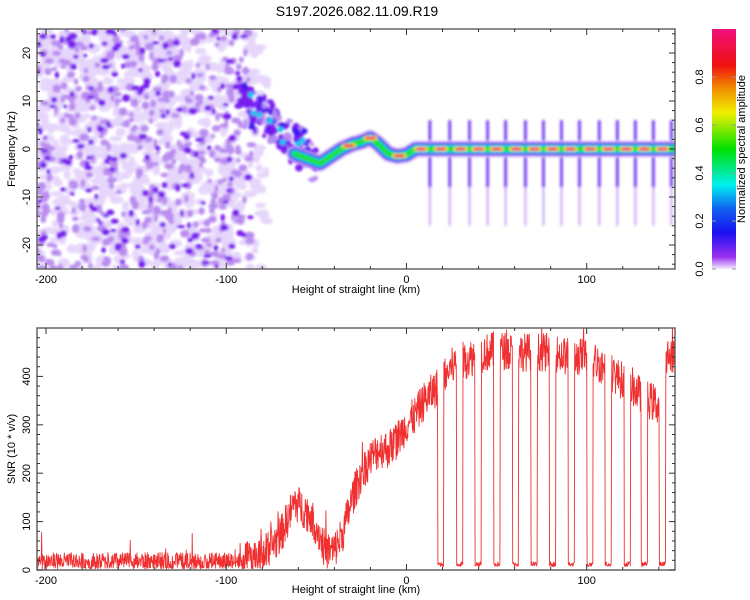 The image size is (750, 600). What do you see at coordinates (46, 581) in the screenshot?
I see `x-tick-label: -200` at bounding box center [46, 581].